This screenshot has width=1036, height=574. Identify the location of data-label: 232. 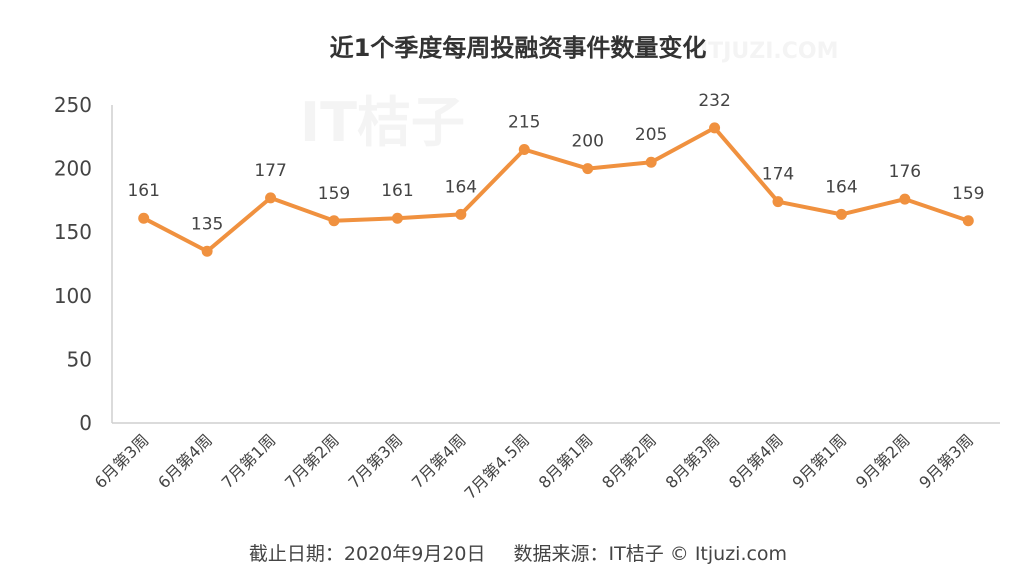
(714, 101).